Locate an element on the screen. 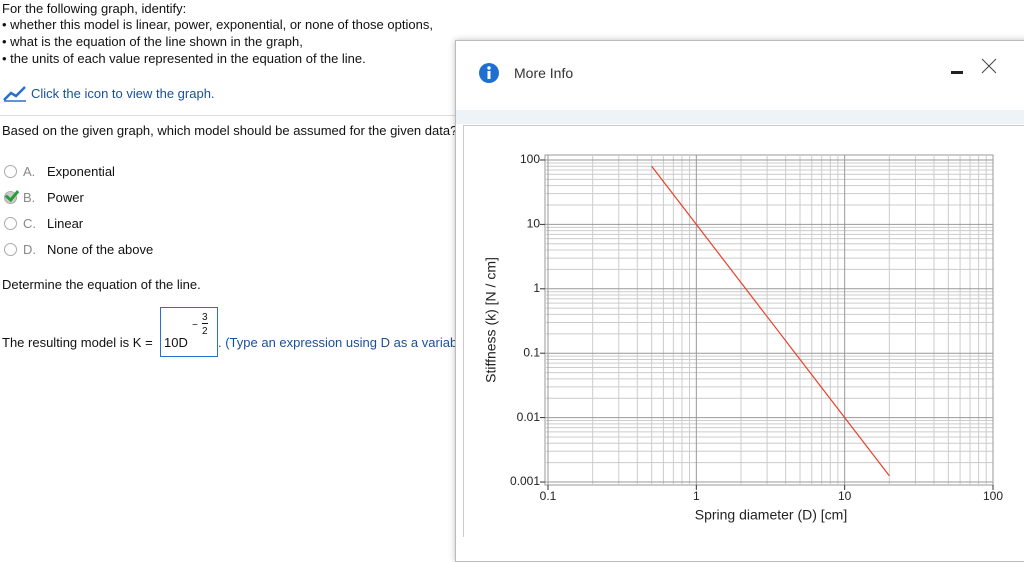 The image size is (1024, 562). answer-num: 3 is located at coordinates (205, 318).